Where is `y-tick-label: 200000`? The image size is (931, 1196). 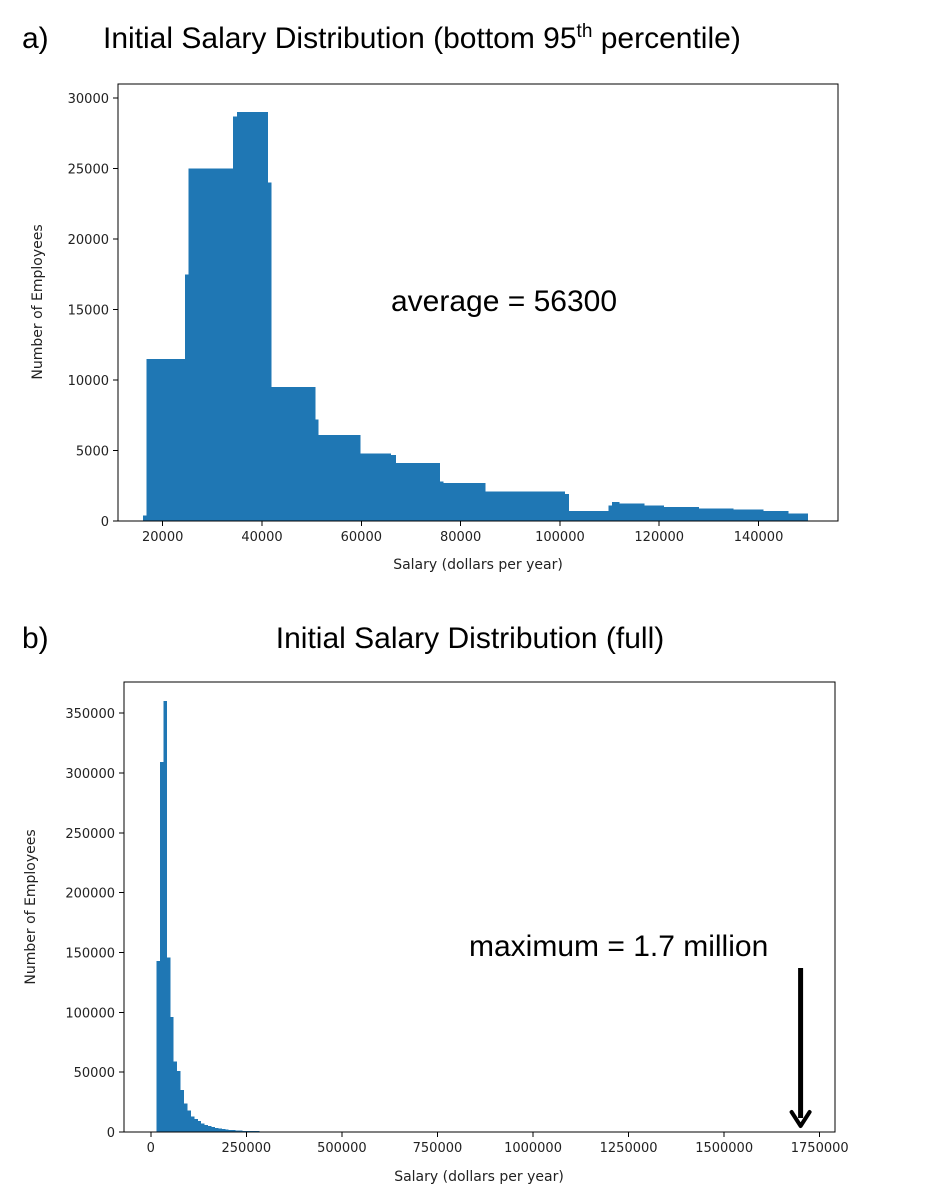 y-tick-label: 200000 is located at coordinates (90, 894).